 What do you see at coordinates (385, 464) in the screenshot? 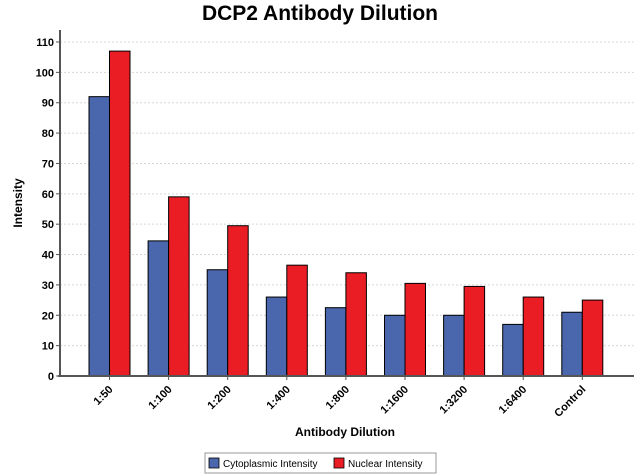
I see `legend-label-nuclear: Nuclear Intensity` at bounding box center [385, 464].